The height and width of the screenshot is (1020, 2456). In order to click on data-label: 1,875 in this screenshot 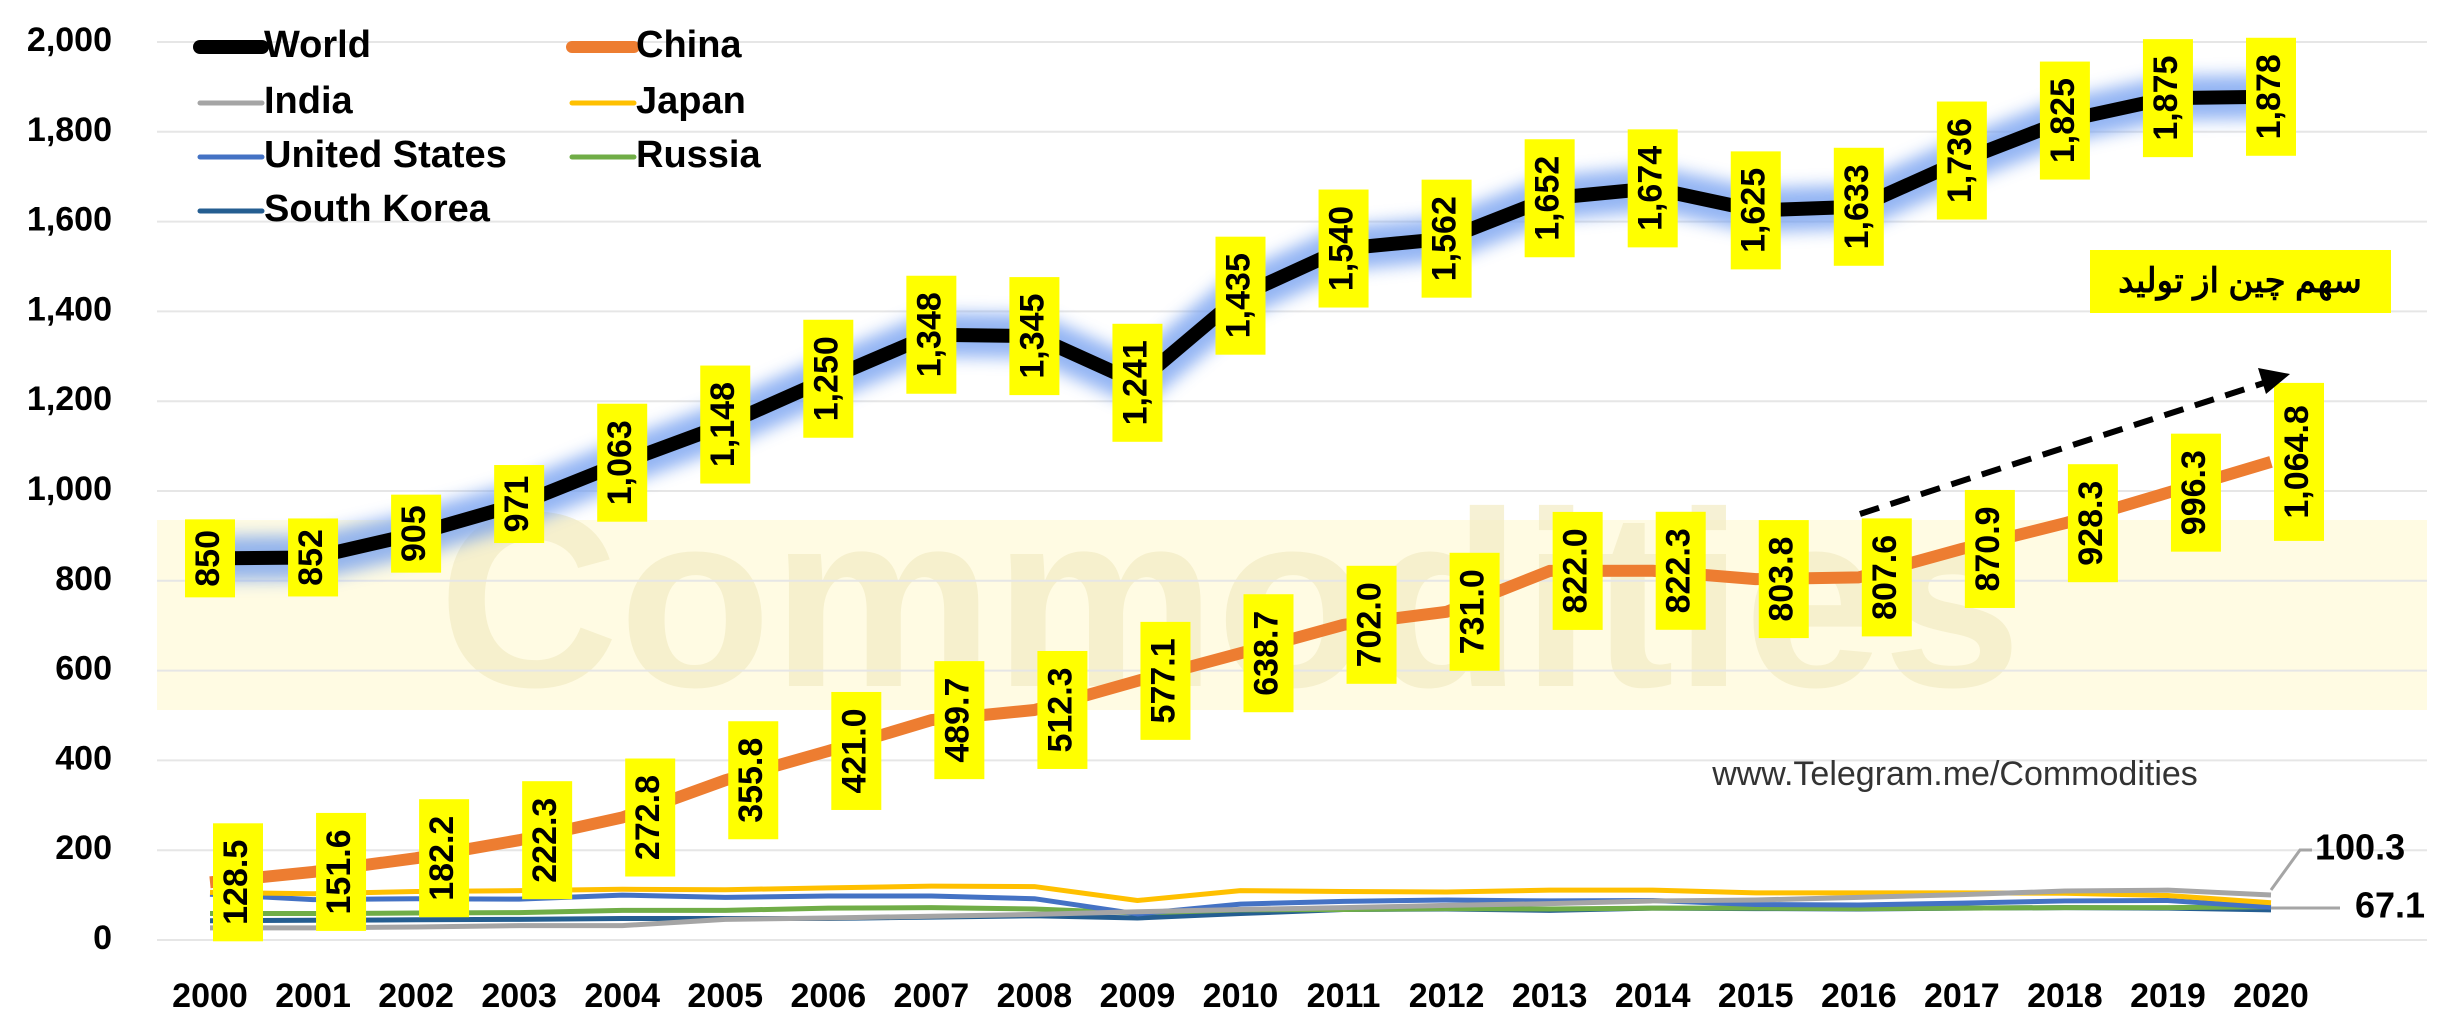, I will do `click(2166, 98)`.